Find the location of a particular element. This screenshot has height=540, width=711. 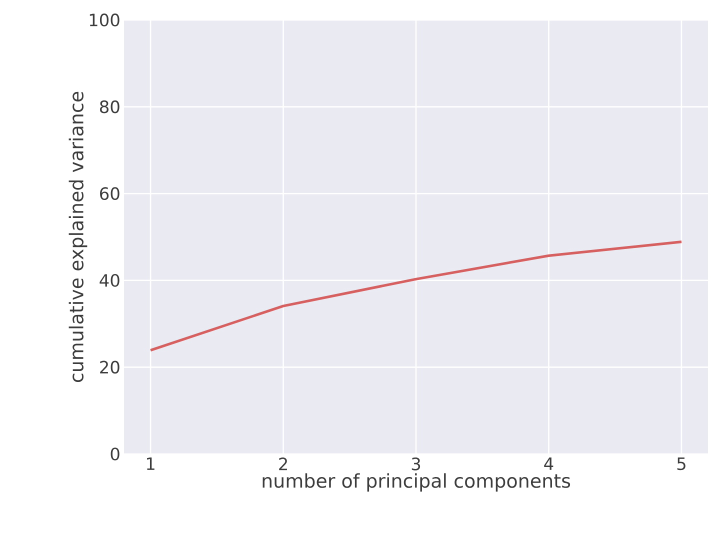

y-tick-label: 80 is located at coordinates (110, 107).